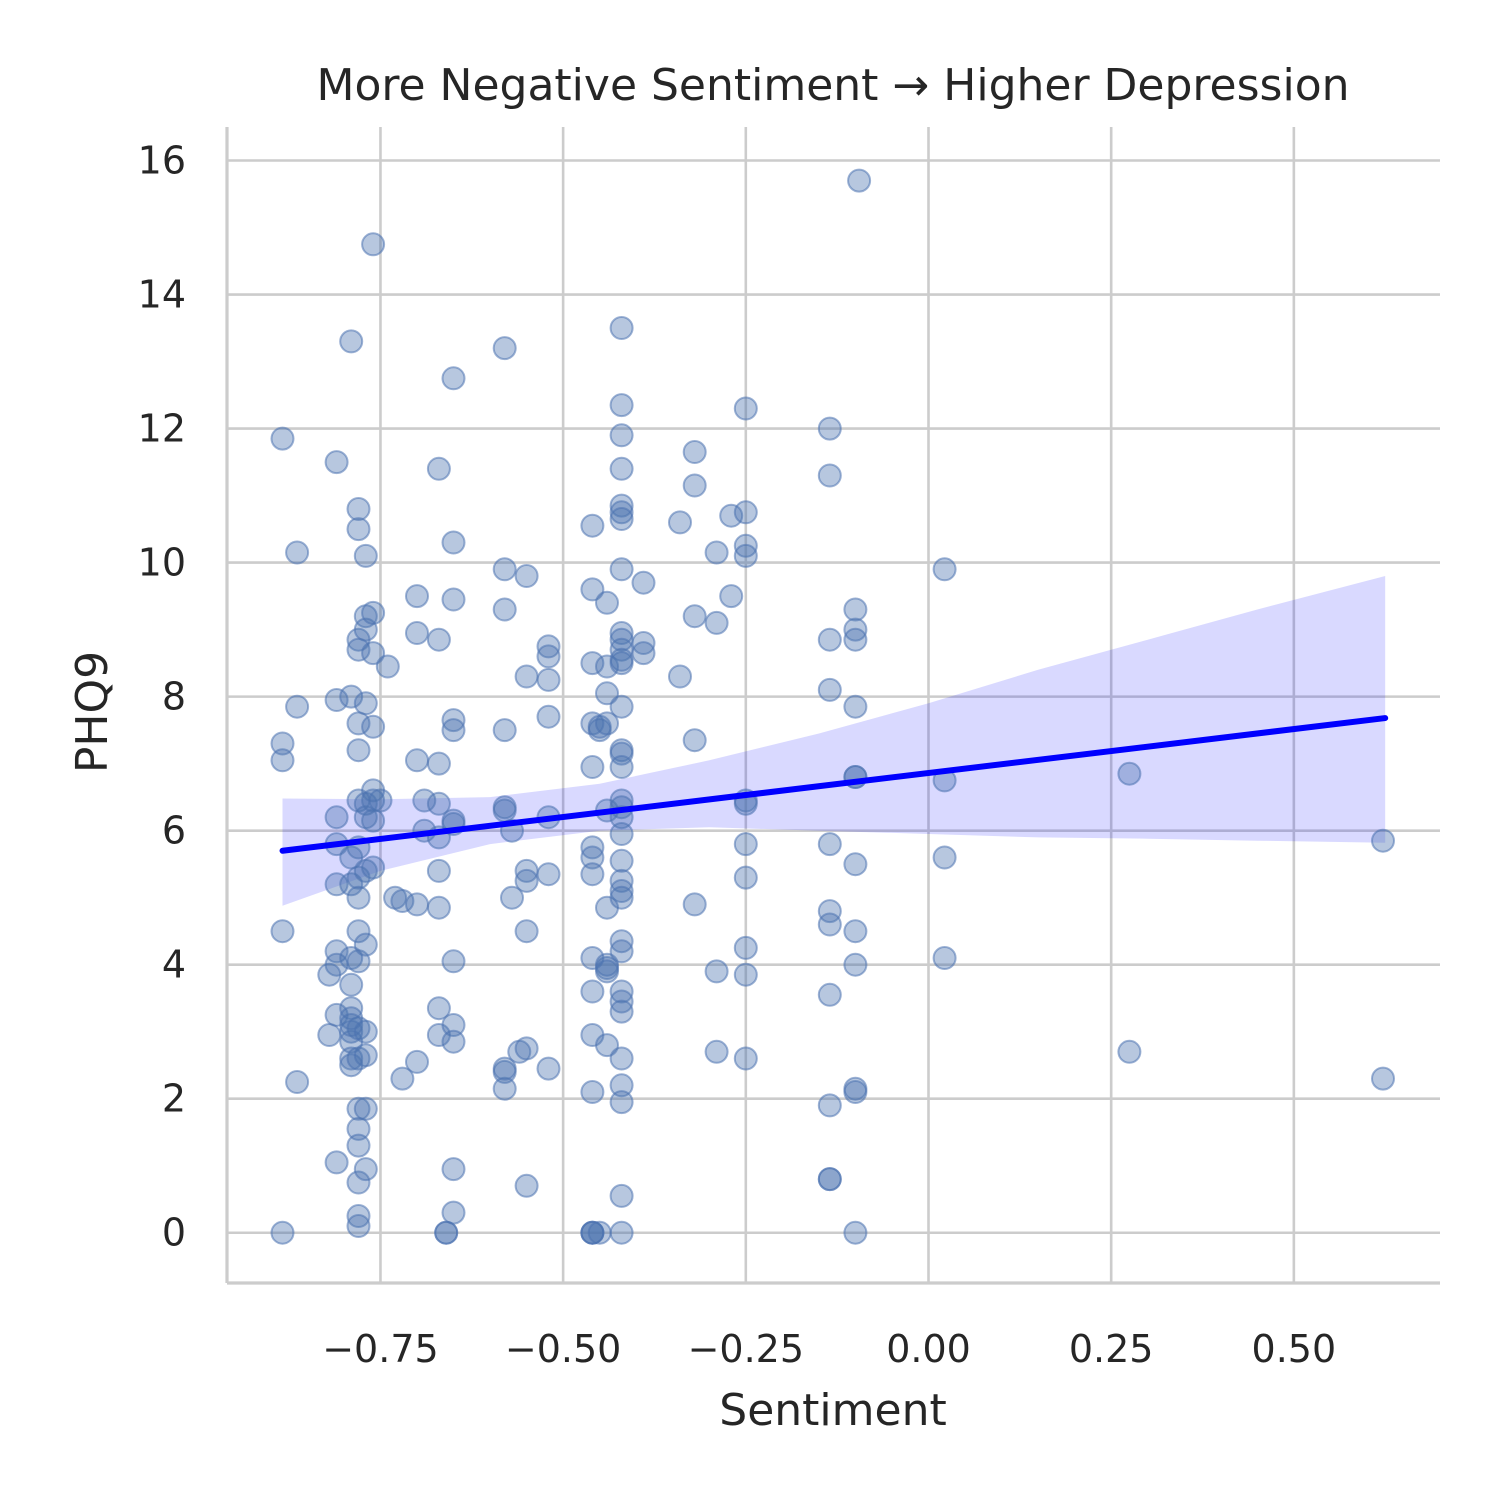  I want to click on y-tick-label: 8, so click(174, 697).